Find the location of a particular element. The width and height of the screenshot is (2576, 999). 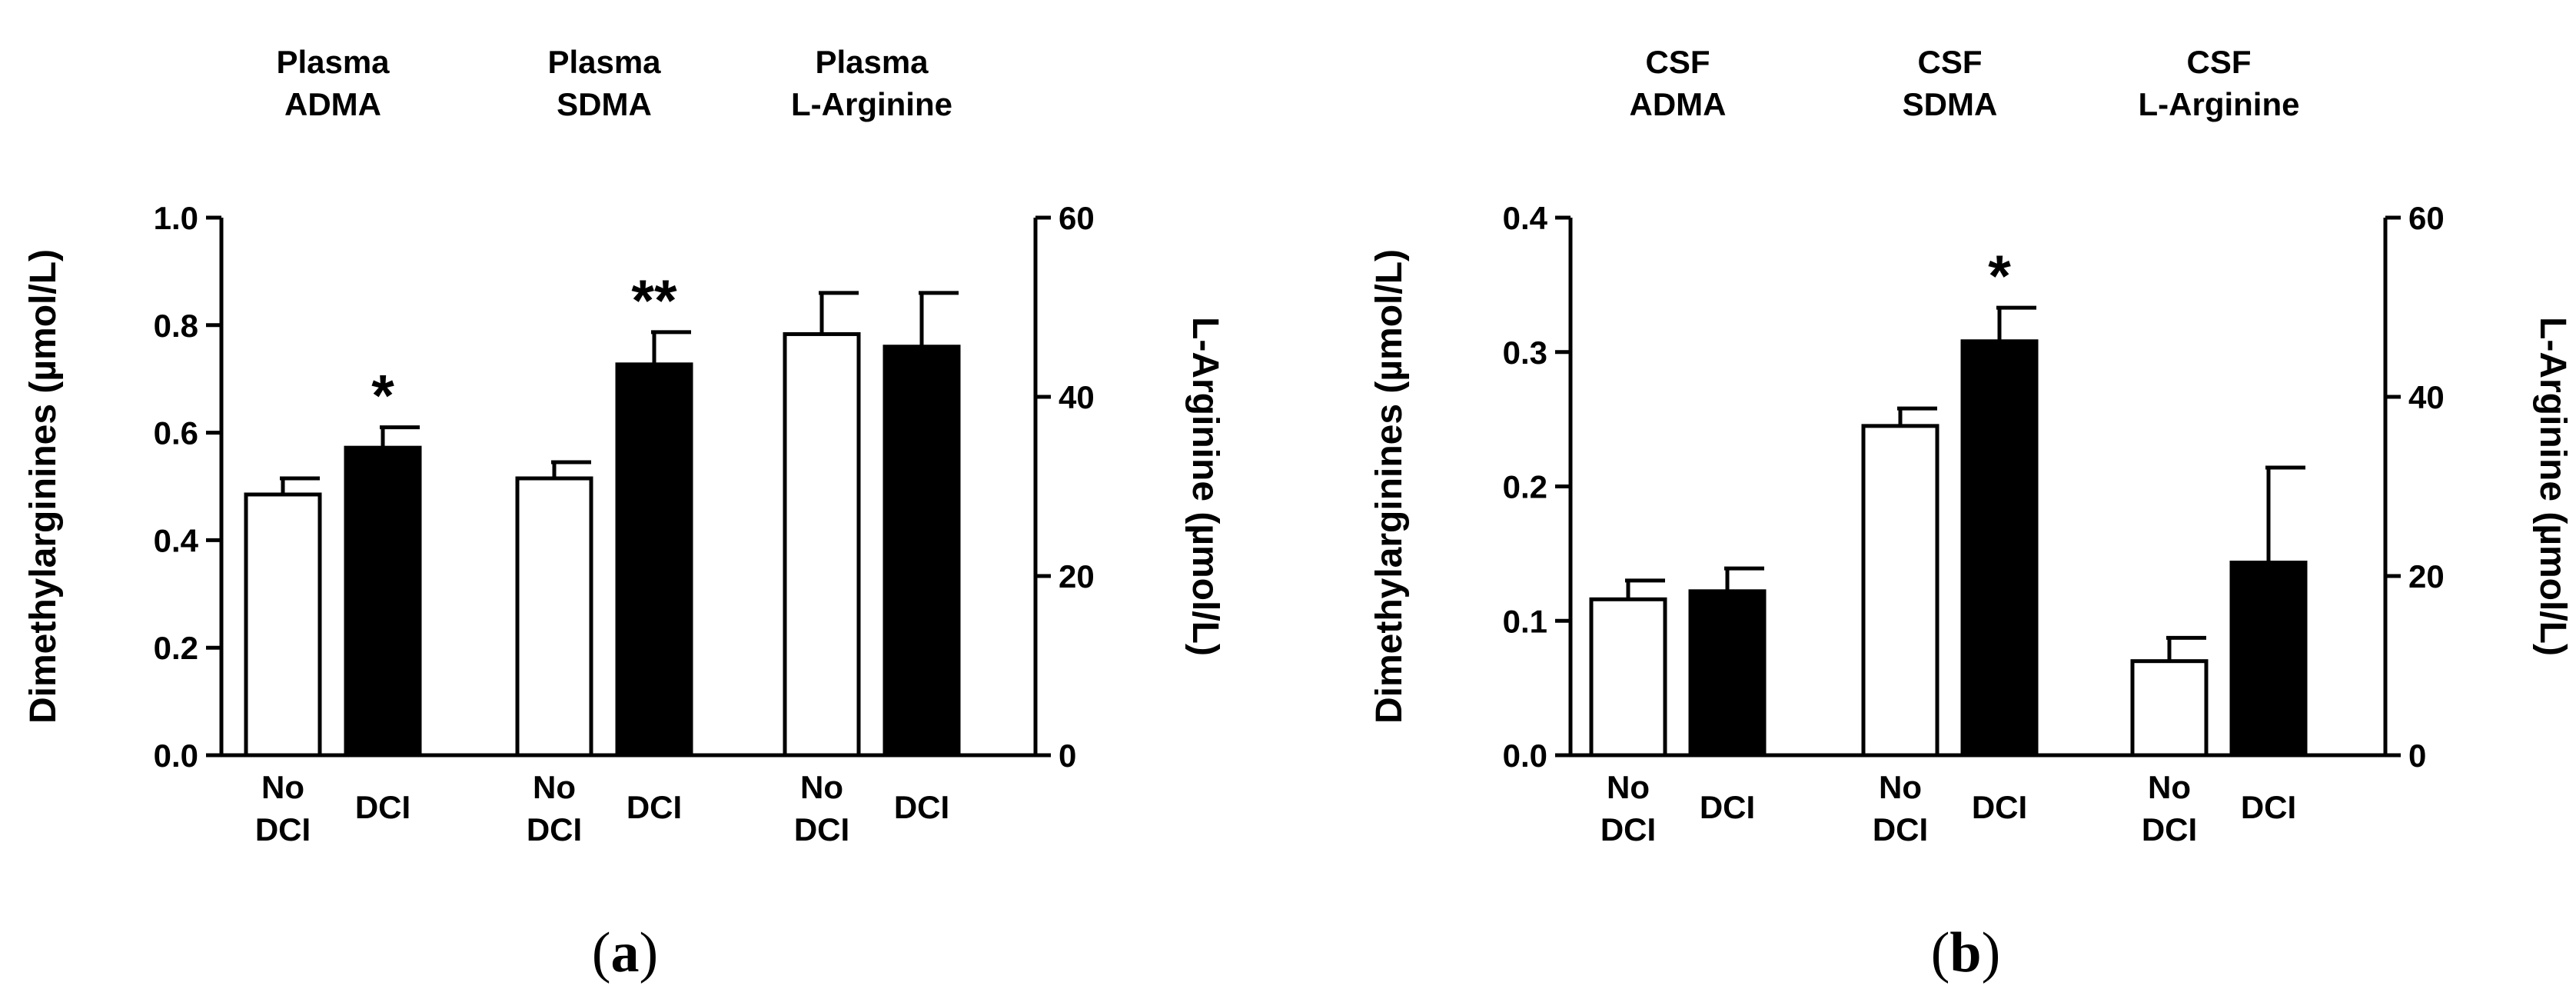

panel-b-caption: (b) is located at coordinates (1965, 952).